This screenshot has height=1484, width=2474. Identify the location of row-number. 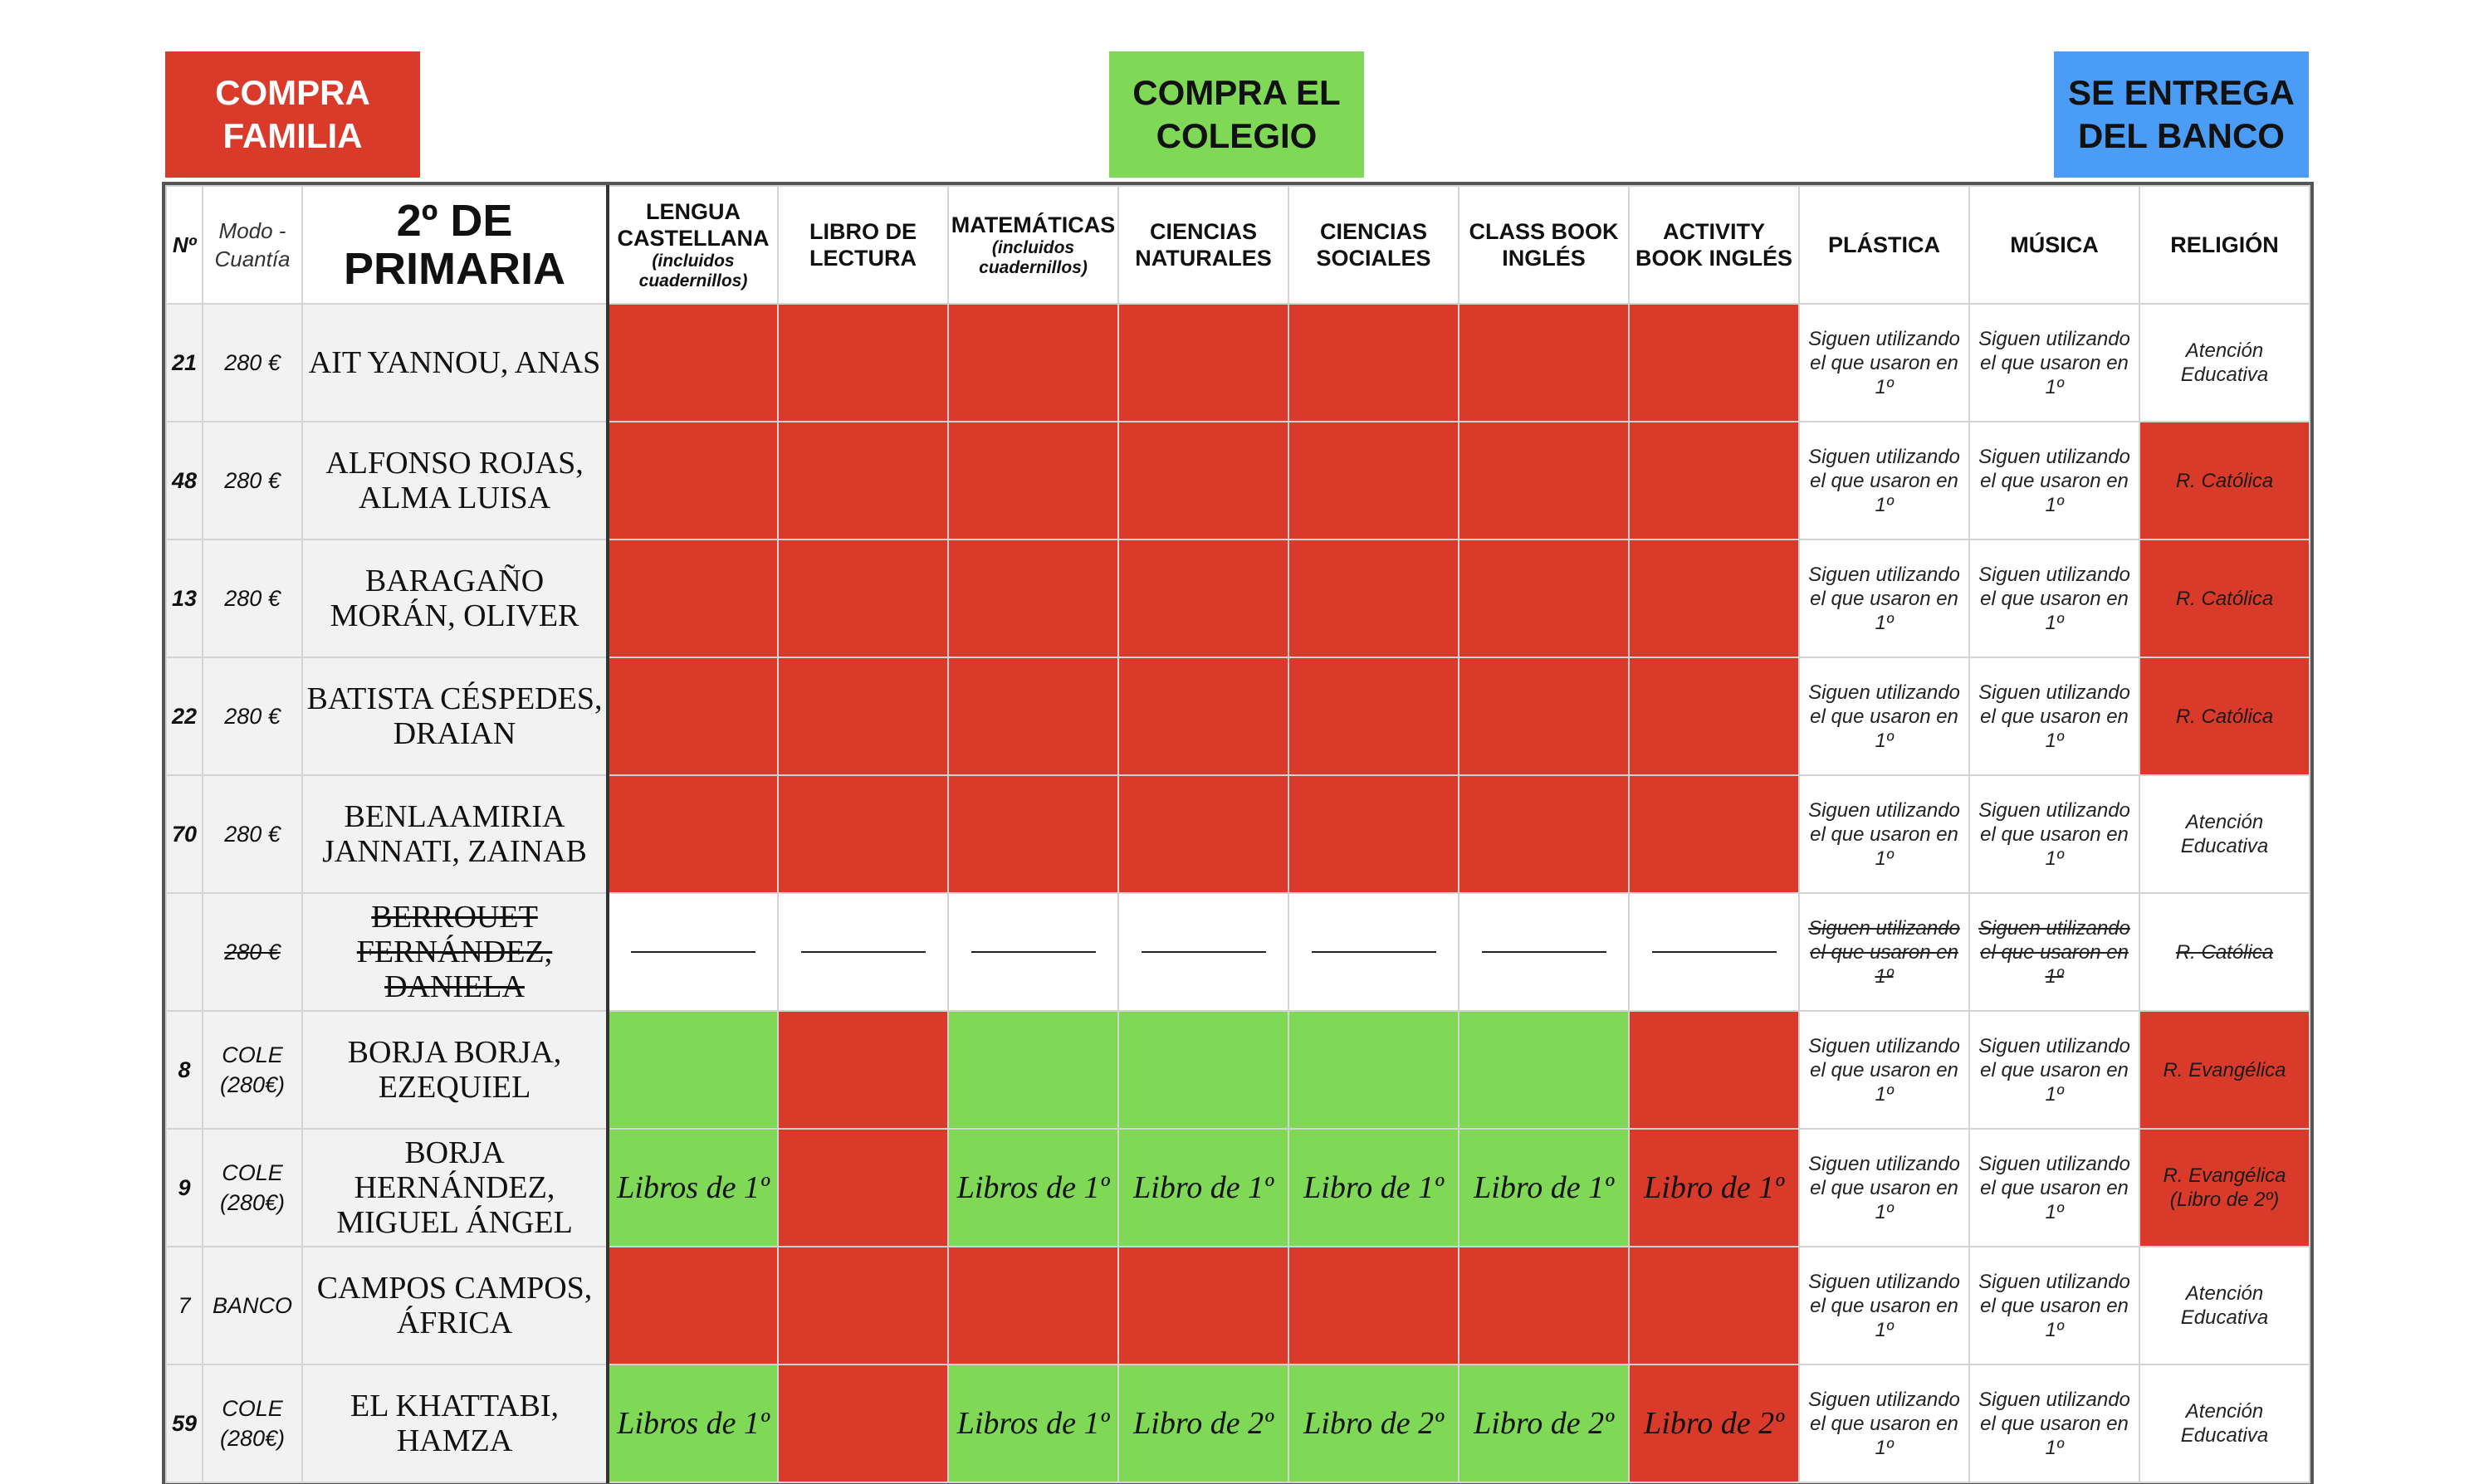
(184, 952).